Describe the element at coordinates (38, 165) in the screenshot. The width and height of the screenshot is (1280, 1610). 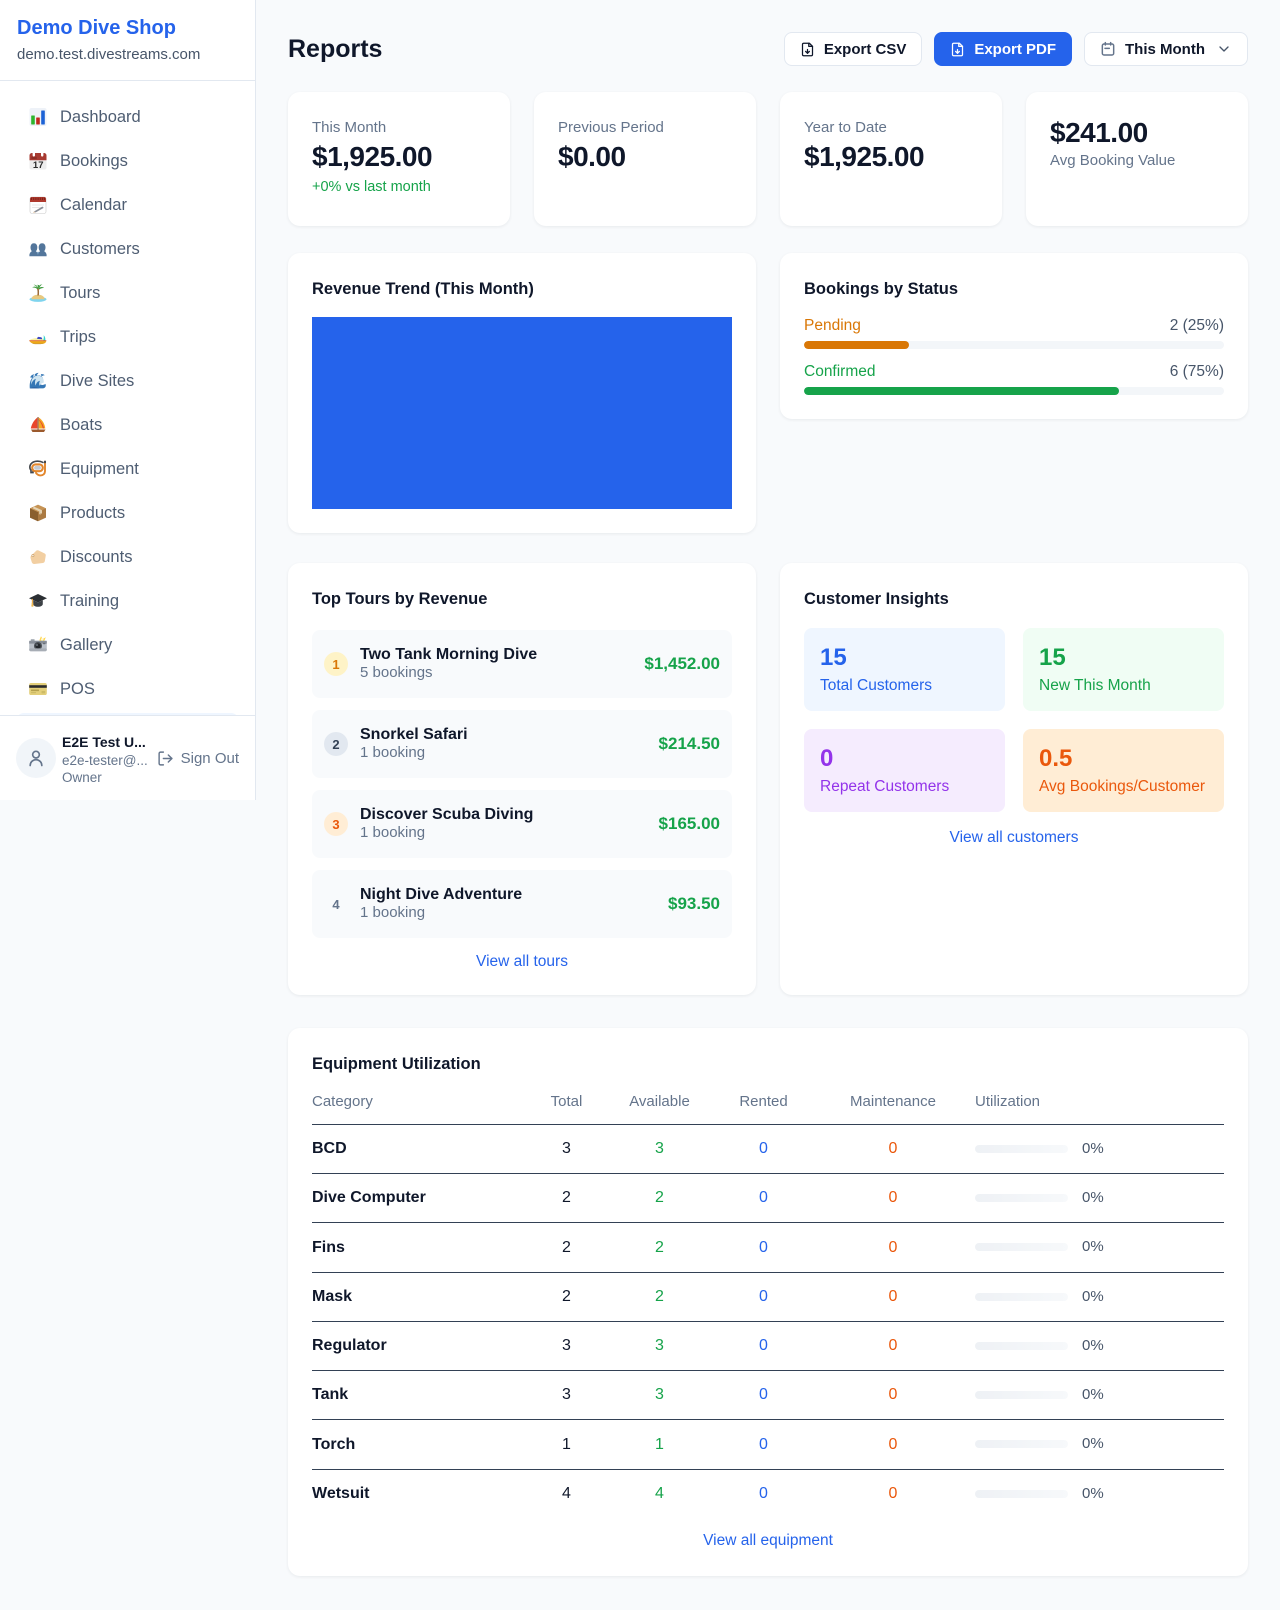
I see `svg-text: 17` at that location.